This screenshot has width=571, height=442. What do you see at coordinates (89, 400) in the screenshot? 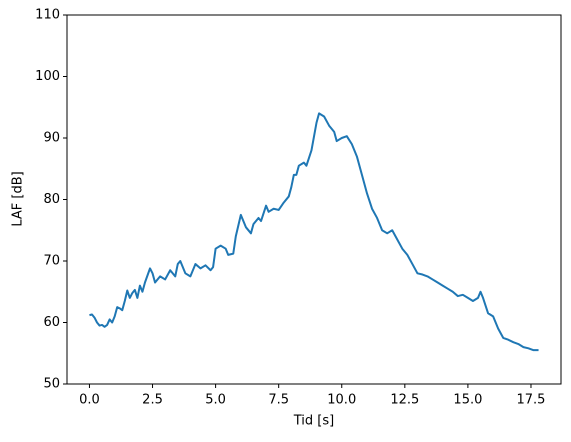
I see `x-tick-label: 0.0` at bounding box center [89, 400].